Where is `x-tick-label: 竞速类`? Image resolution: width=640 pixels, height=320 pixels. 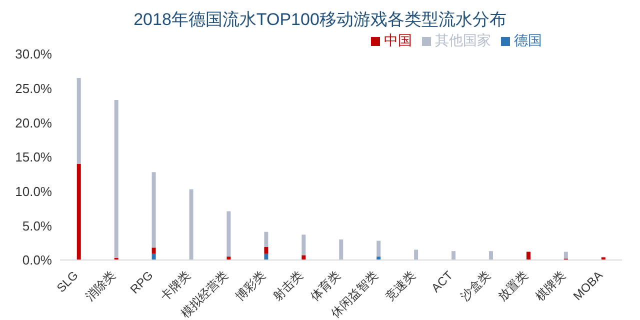 x-tick-label: 竞速类 is located at coordinates (400, 286).